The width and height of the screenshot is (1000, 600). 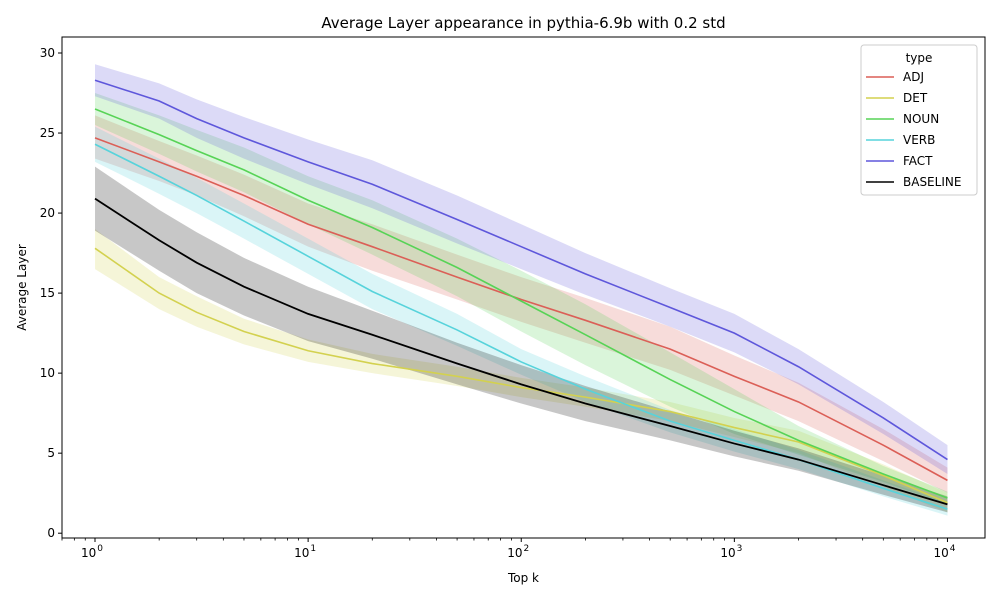 What do you see at coordinates (913, 129) in the screenshot?
I see `legend-items: ADJ DET NOUN VERB FACT BASELINE` at bounding box center [913, 129].